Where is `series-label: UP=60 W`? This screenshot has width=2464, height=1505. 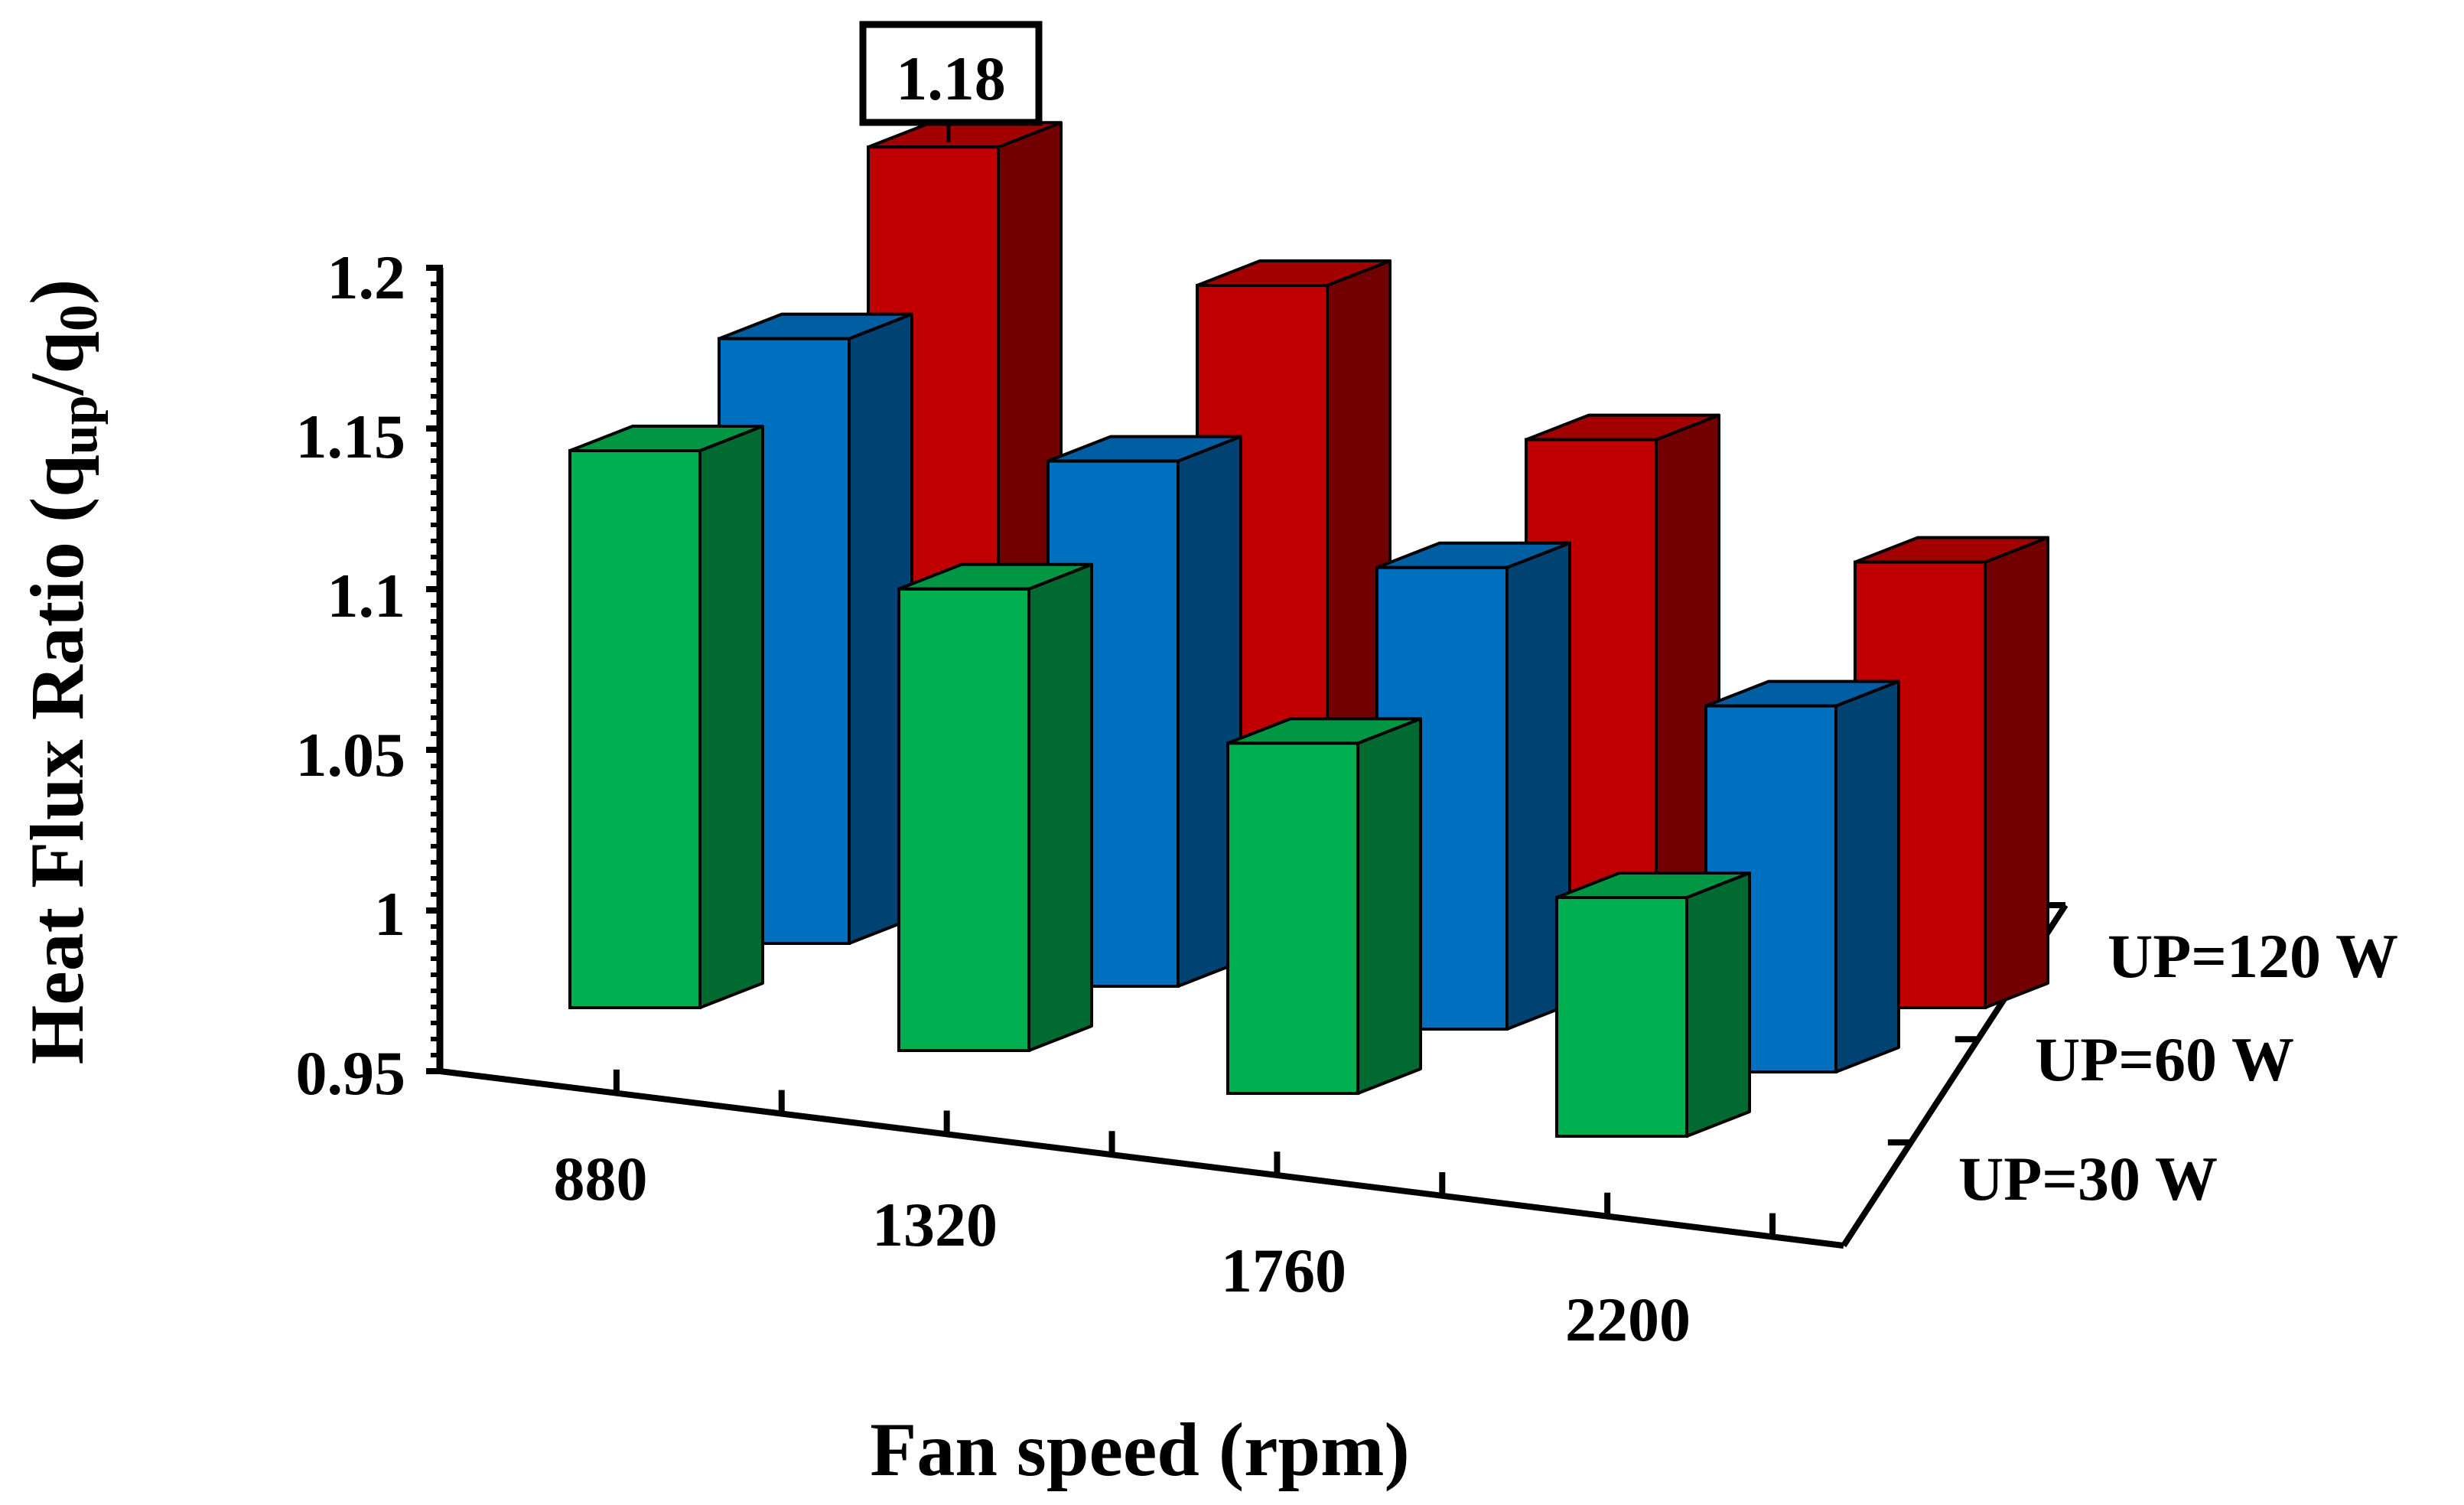
series-label: UP=60 W is located at coordinates (2164, 1059).